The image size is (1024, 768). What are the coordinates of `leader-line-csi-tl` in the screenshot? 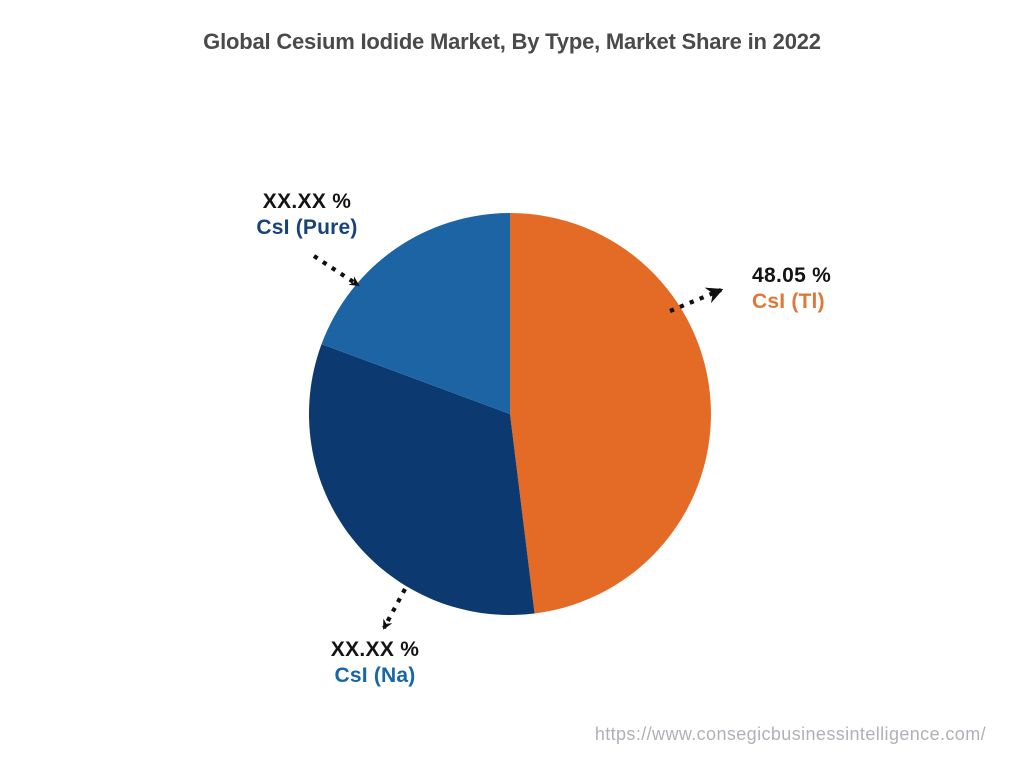 It's located at (696, 300).